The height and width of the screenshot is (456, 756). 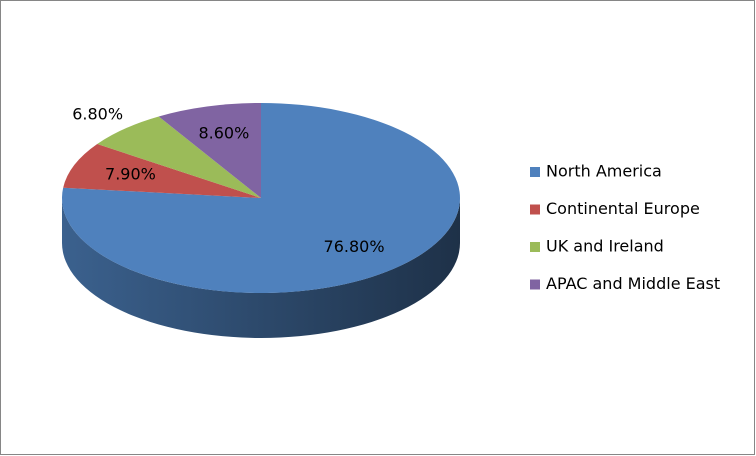 I want to click on data-label: 6.80%, so click(x=97, y=113).